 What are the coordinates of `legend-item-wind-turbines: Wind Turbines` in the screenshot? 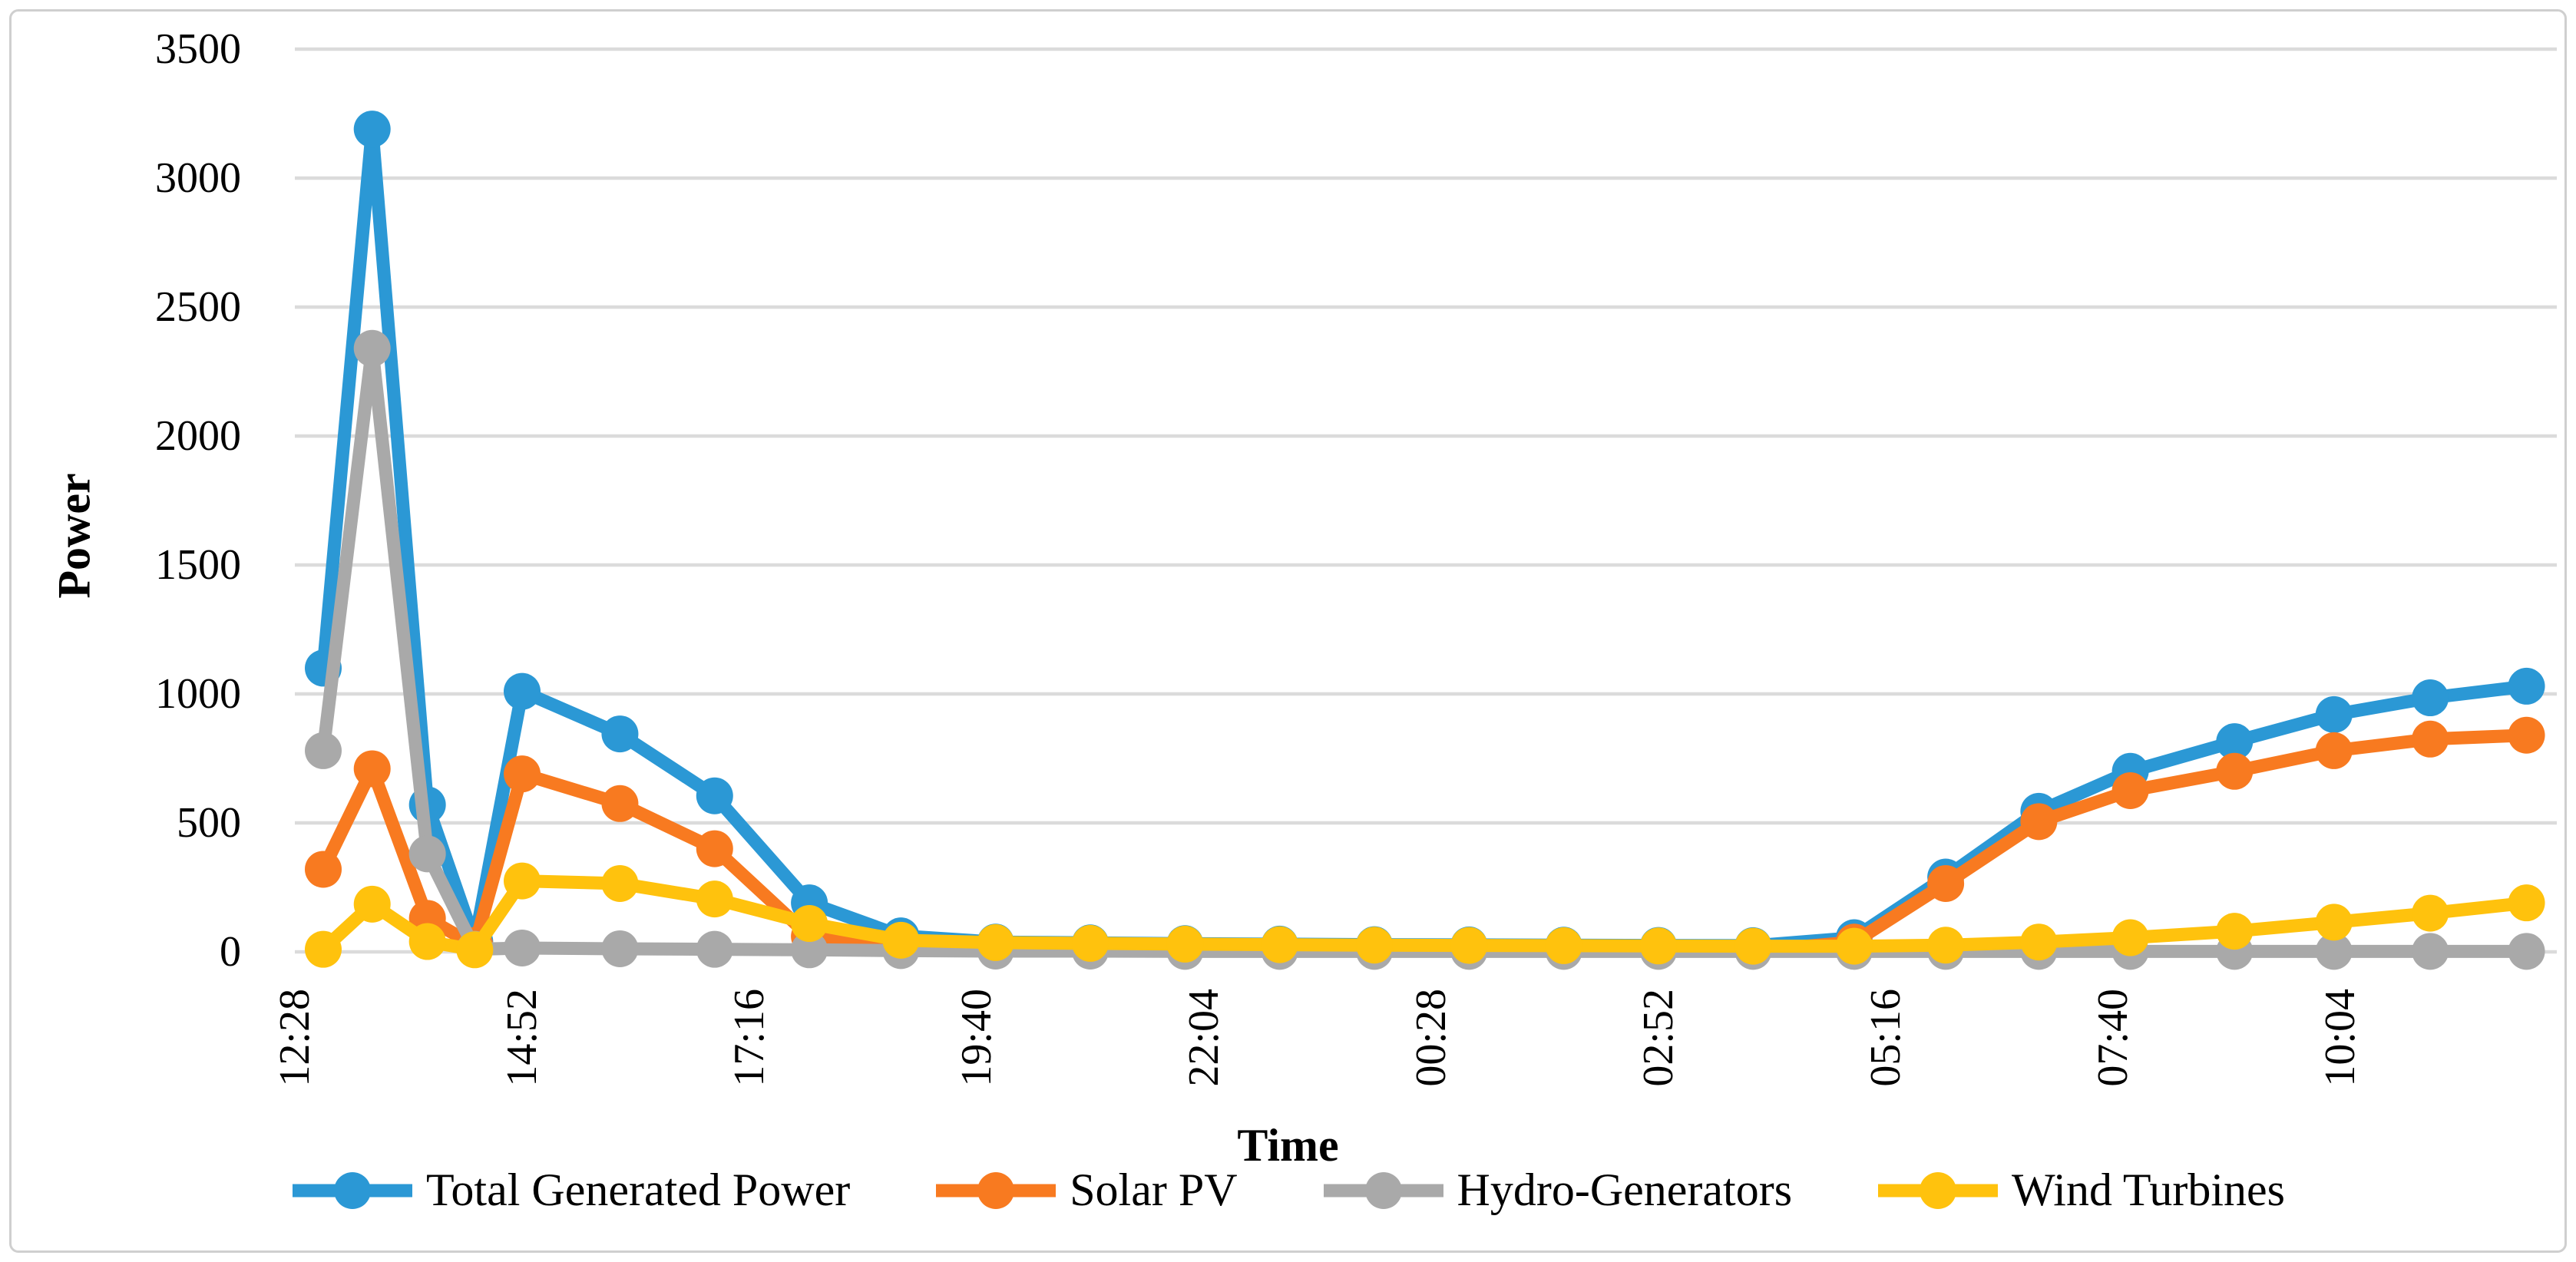 It's located at (2081, 1190).